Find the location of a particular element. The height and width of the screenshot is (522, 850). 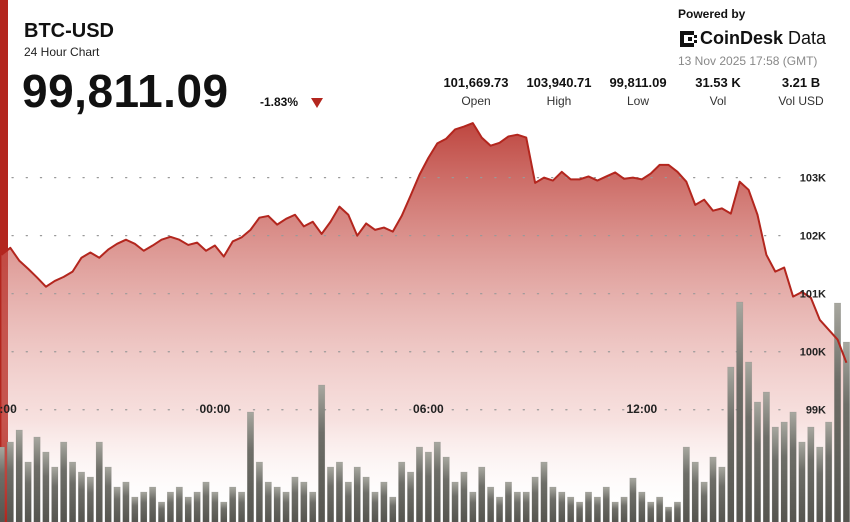

timestamp: 13 Nov 2025 17:58 (GMT) is located at coordinates (748, 61).